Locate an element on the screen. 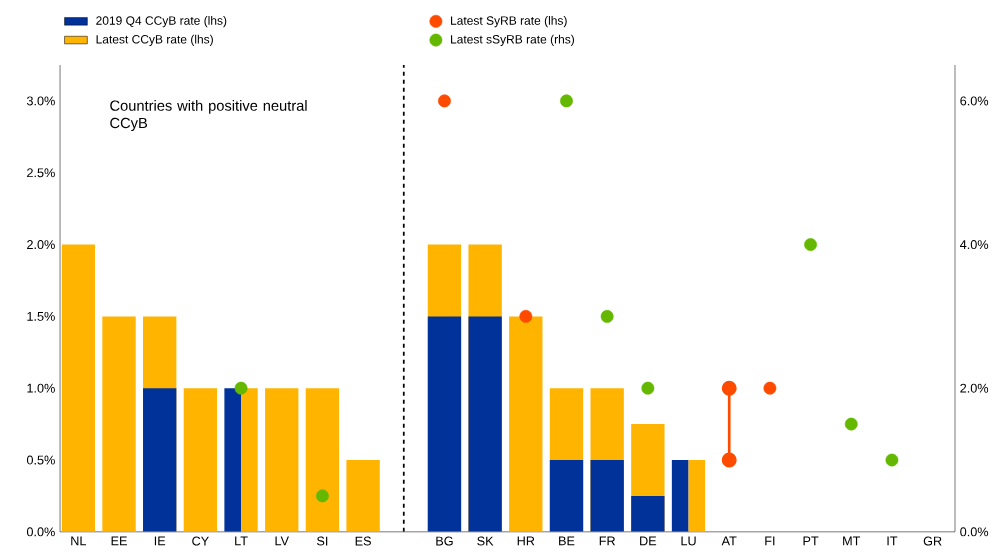 The height and width of the screenshot is (558, 1002). x-tick-label: FI is located at coordinates (770, 541).